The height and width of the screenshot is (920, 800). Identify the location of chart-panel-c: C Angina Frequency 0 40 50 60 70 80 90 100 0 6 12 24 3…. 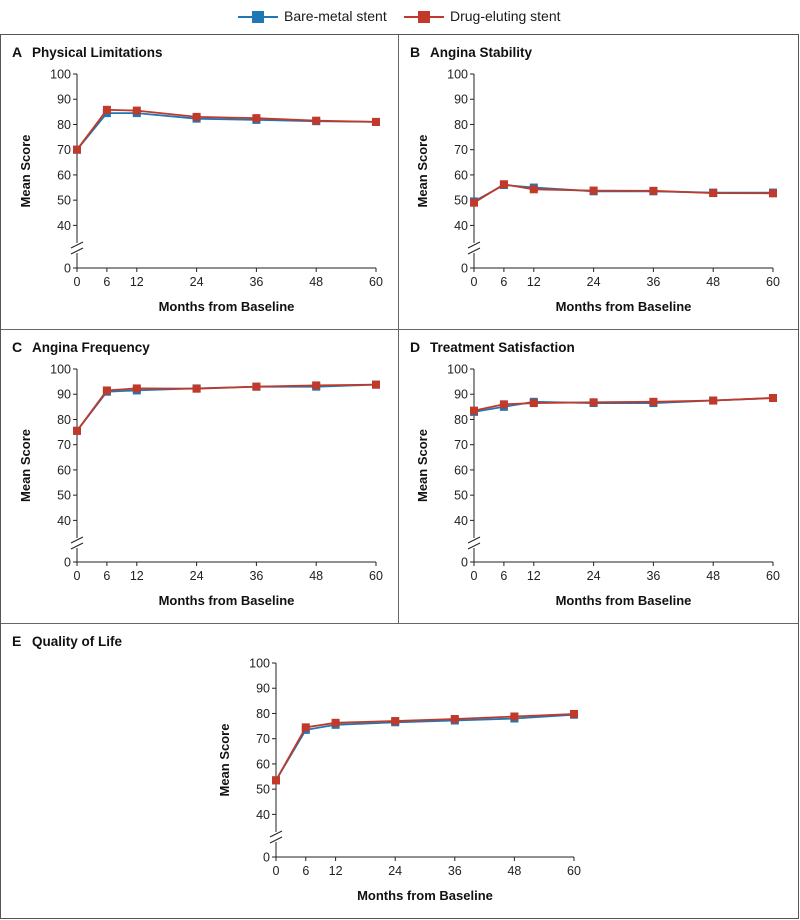
(197, 473).